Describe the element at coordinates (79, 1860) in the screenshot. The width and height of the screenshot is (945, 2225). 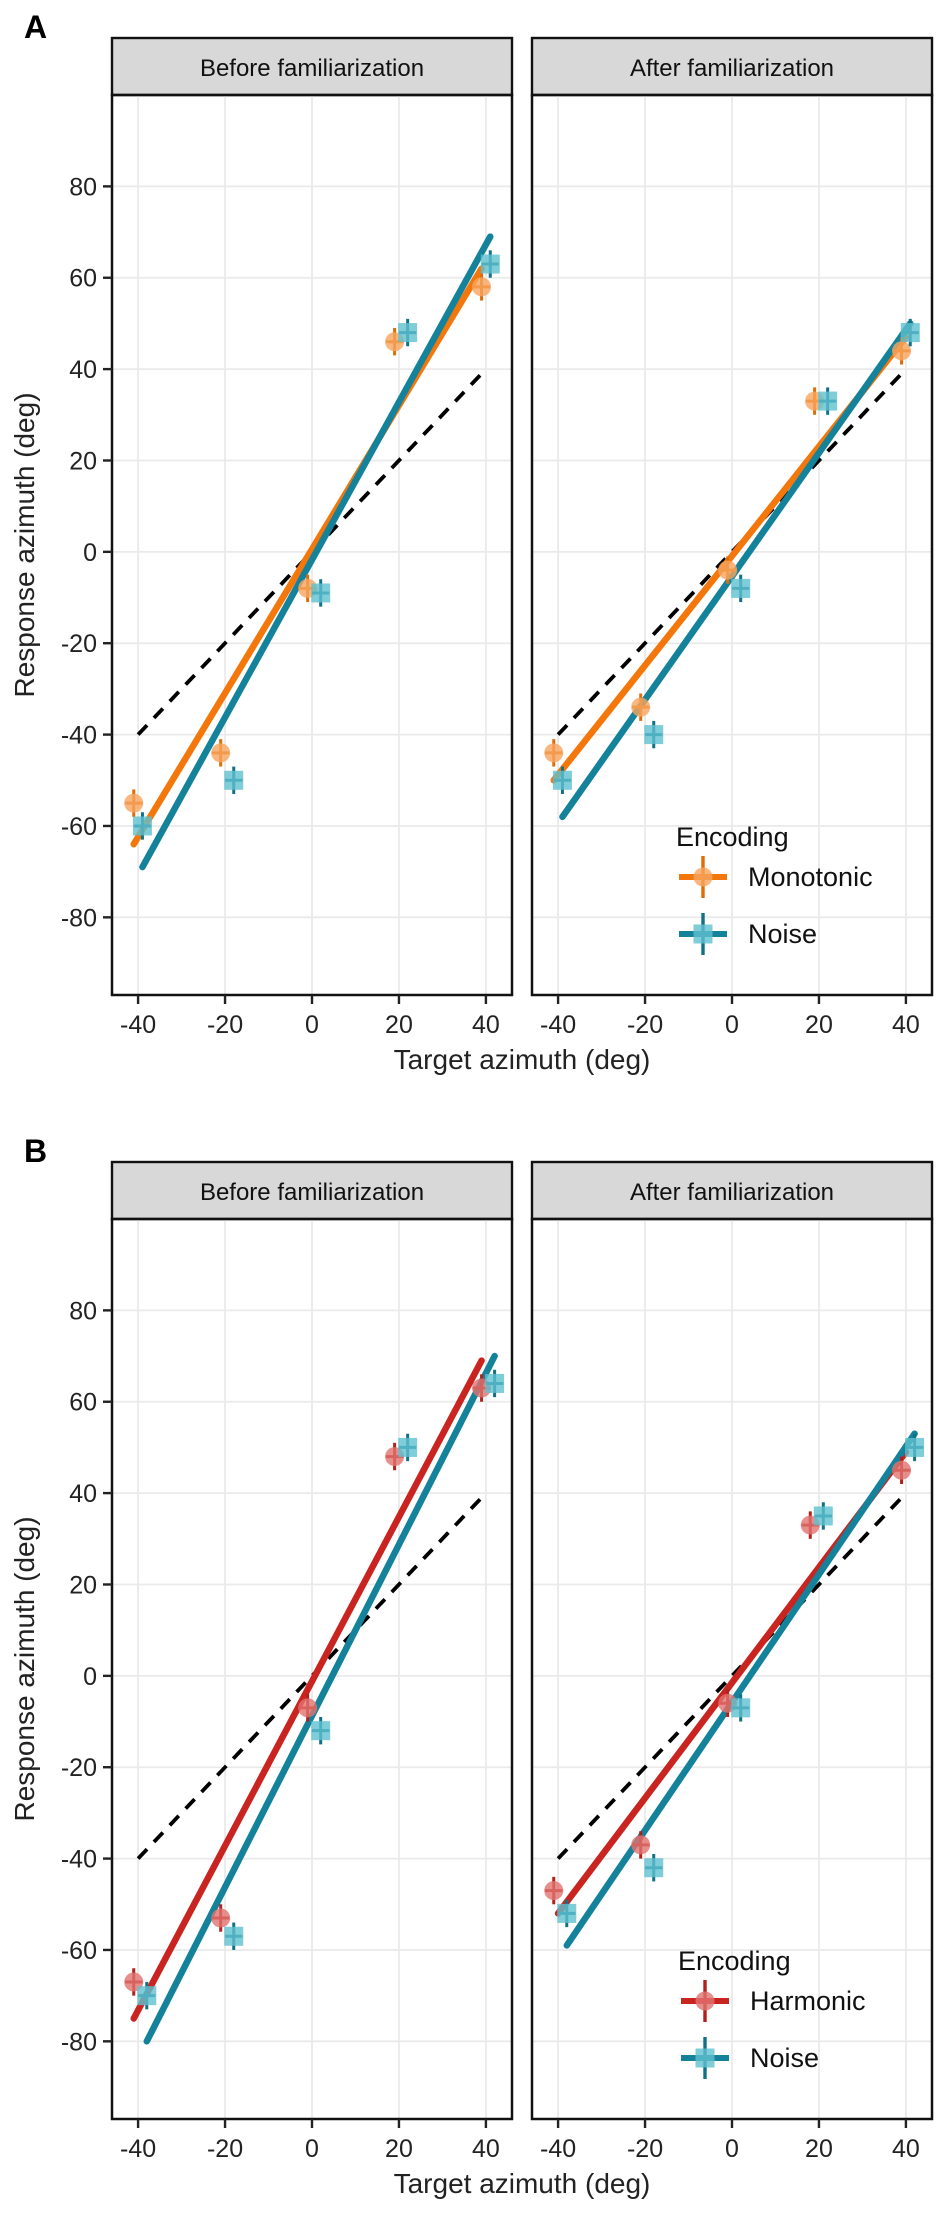
I see `y-tick-label: -40` at that location.